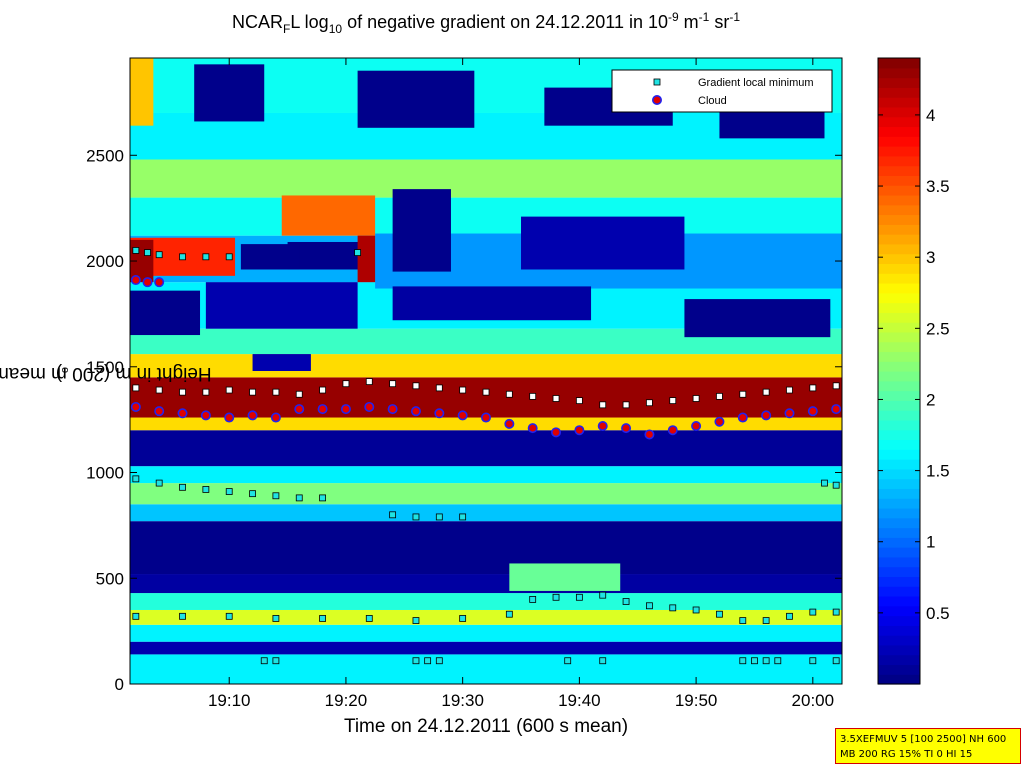 Image resolution: width=1023 pixels, height=767 pixels. Describe the element at coordinates (923, 739) in the screenshot. I see `info-line-1: 3.5XEFMUV 5 [100 2500] NH 600` at that location.